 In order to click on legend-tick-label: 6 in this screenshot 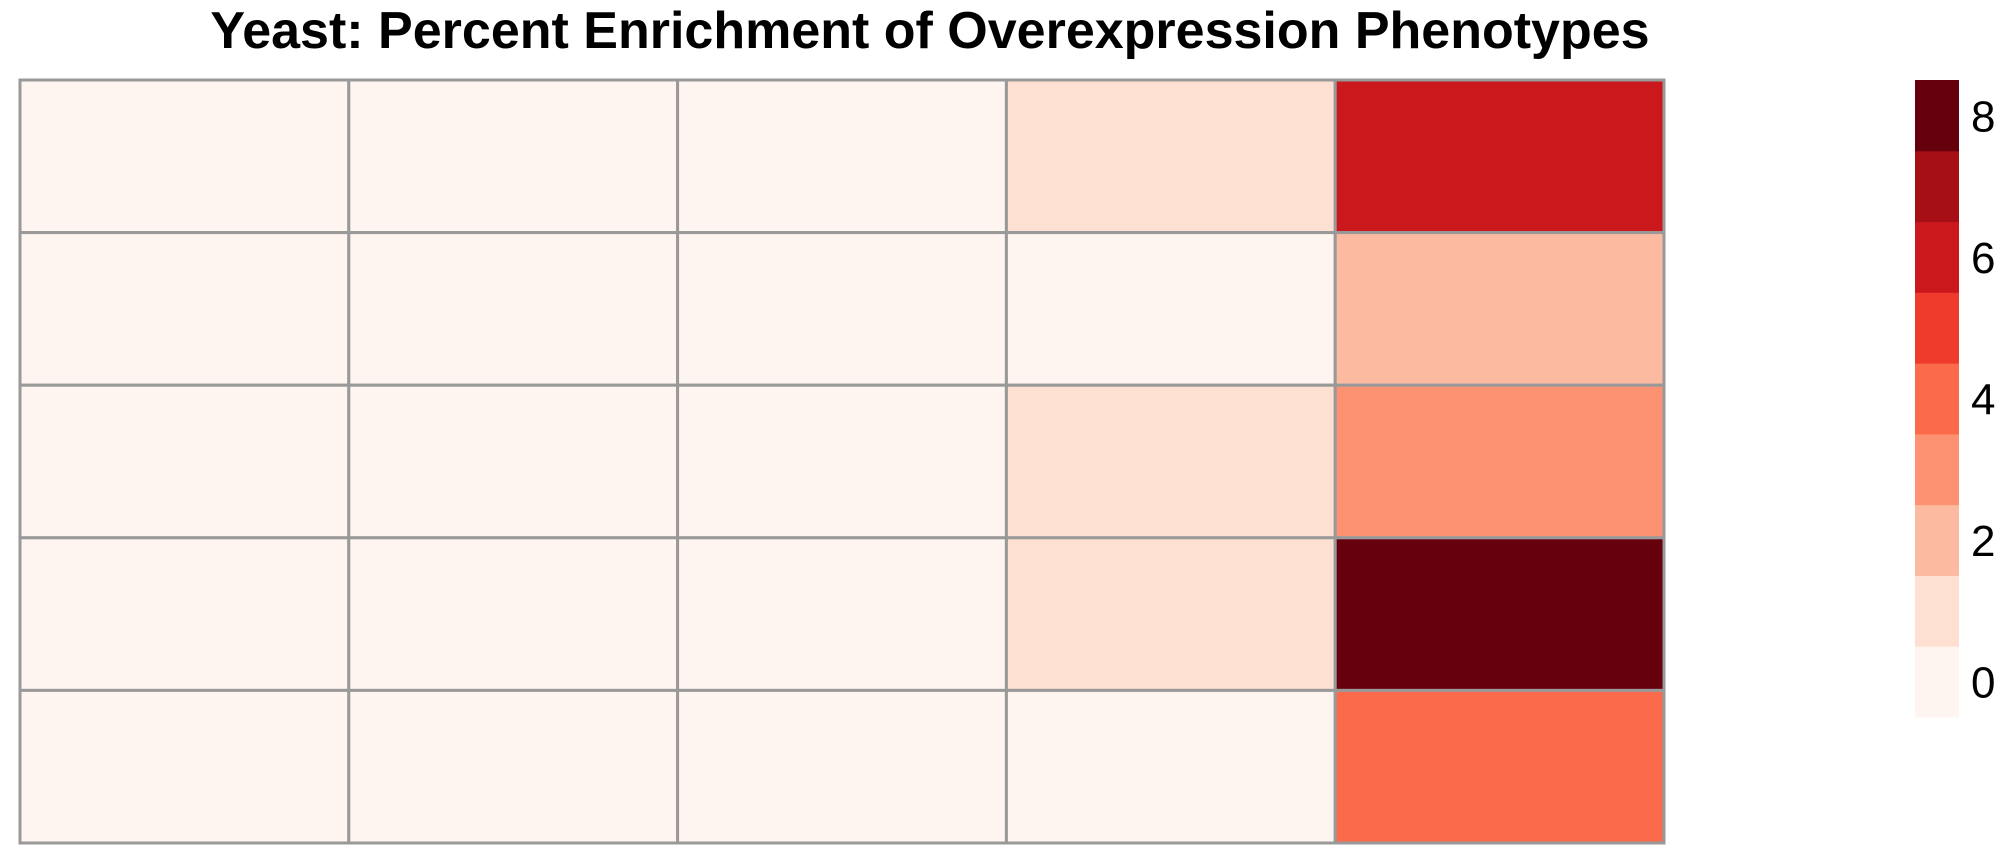, I will do `click(1983, 258)`.